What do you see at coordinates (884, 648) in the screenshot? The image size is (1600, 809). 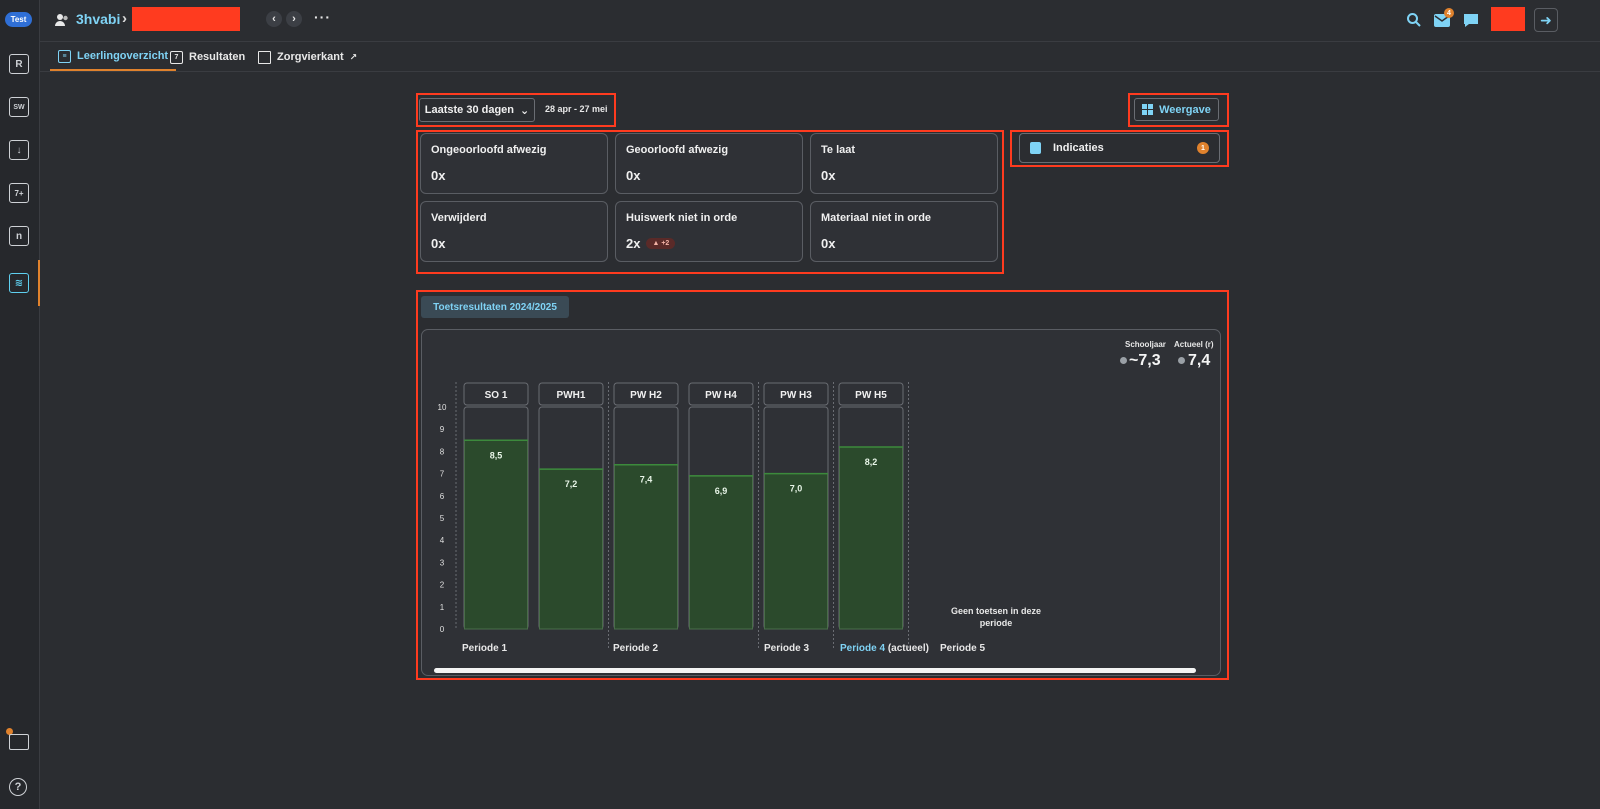 I see `period-label-current: Periode 4 (actueel)` at bounding box center [884, 648].